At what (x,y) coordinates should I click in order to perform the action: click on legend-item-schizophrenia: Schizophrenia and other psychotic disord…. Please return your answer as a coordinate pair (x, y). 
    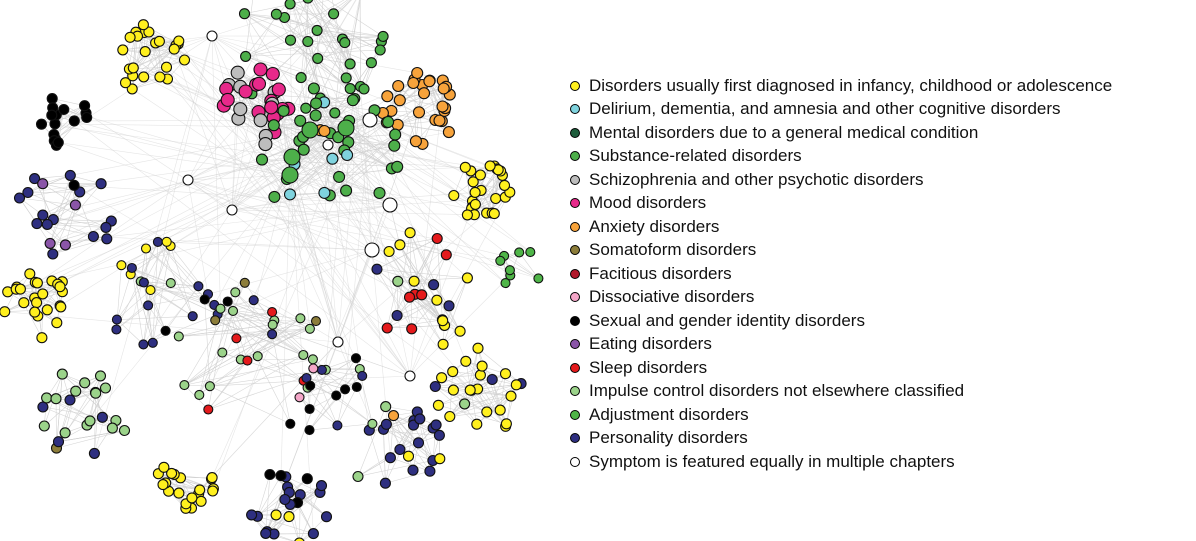
    Looking at the image, I should click on (841, 180).